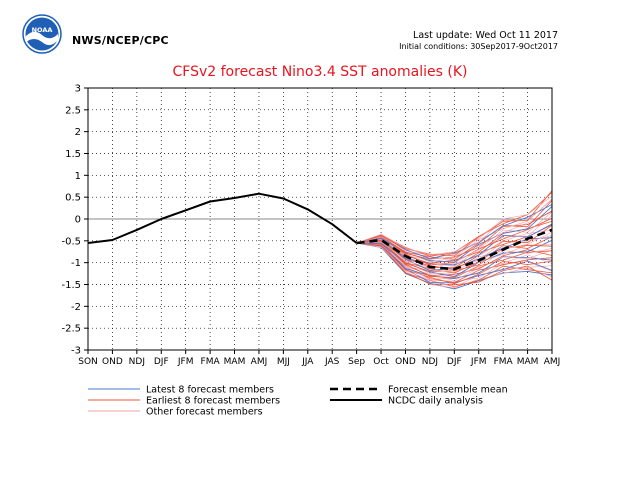 This screenshot has width=640, height=495. What do you see at coordinates (71, 241) in the screenshot?
I see `y-tick-label: -0.5` at bounding box center [71, 241].